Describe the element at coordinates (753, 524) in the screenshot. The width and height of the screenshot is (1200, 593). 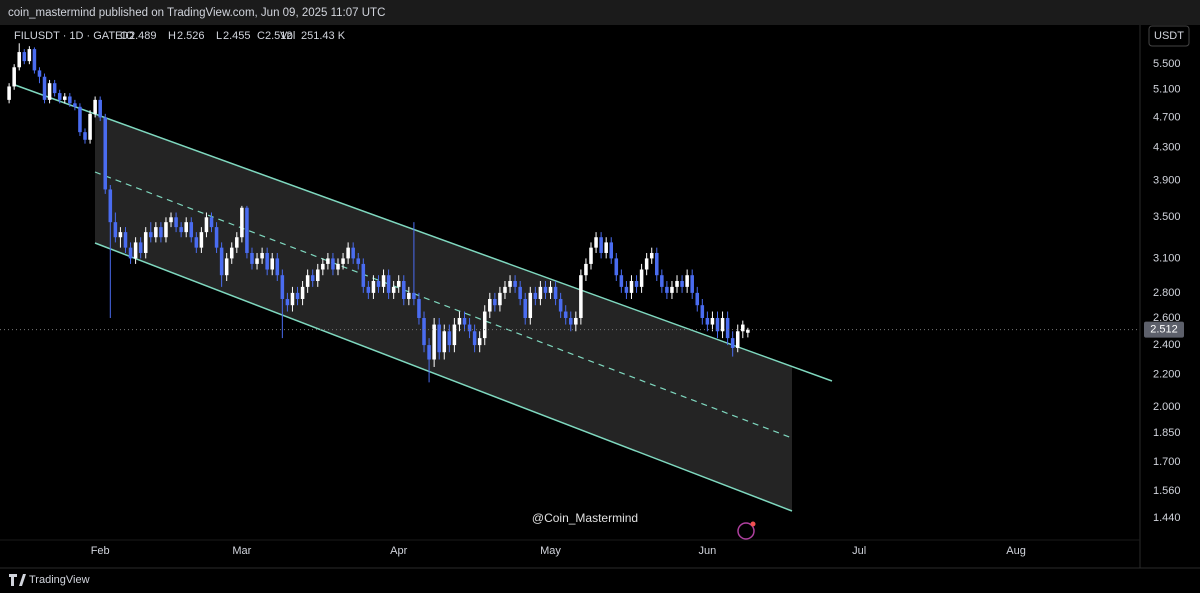
I see `alert-dot` at that location.